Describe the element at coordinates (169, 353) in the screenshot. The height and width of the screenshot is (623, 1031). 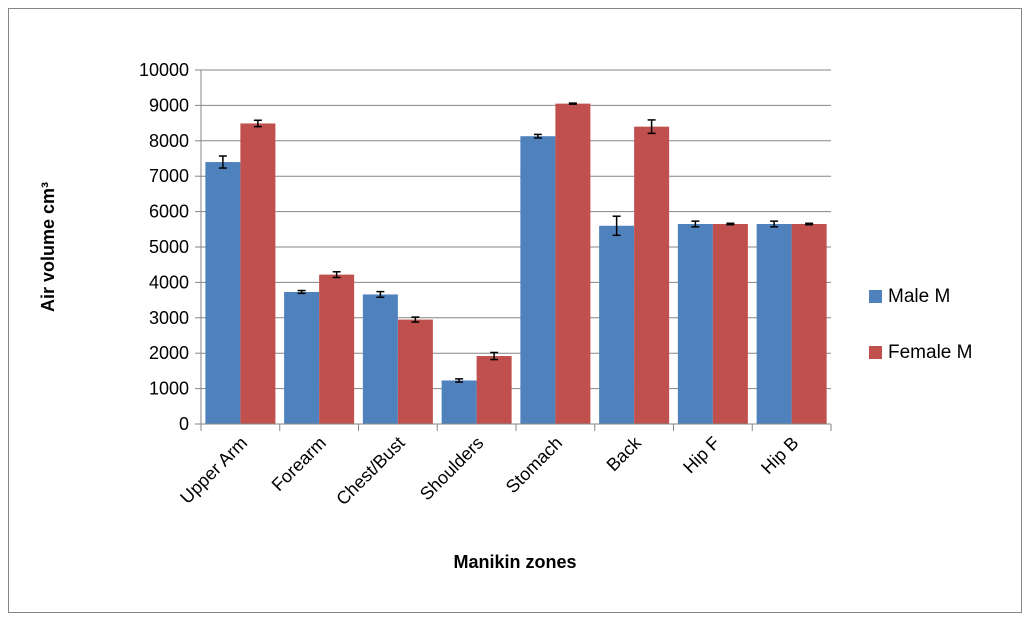
I see `y-tick-label: 2000` at that location.